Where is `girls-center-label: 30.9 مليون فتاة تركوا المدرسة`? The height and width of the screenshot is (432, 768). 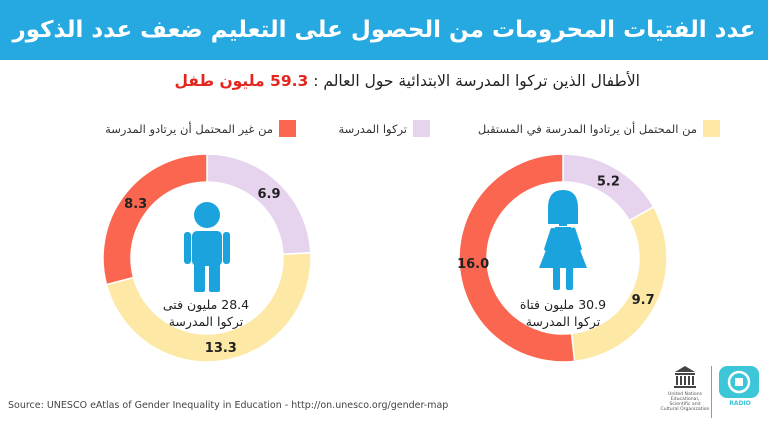 girls-center-label: 30.9 مليون فتاة تركوا المدرسة is located at coordinates (563, 313).